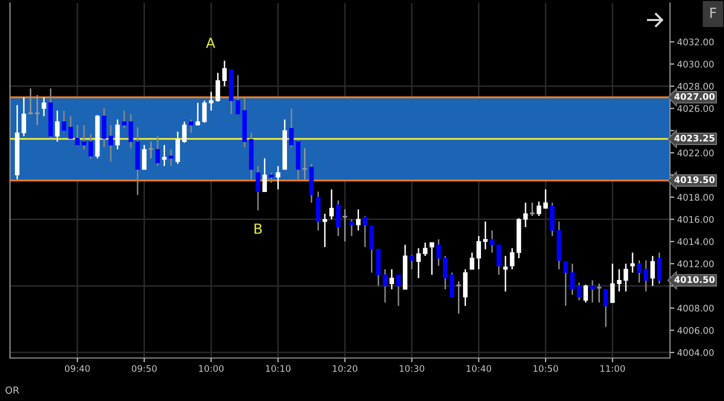 The image size is (724, 401). What do you see at coordinates (278, 368) in the screenshot?
I see `x-tick-label: 10:10` at bounding box center [278, 368].